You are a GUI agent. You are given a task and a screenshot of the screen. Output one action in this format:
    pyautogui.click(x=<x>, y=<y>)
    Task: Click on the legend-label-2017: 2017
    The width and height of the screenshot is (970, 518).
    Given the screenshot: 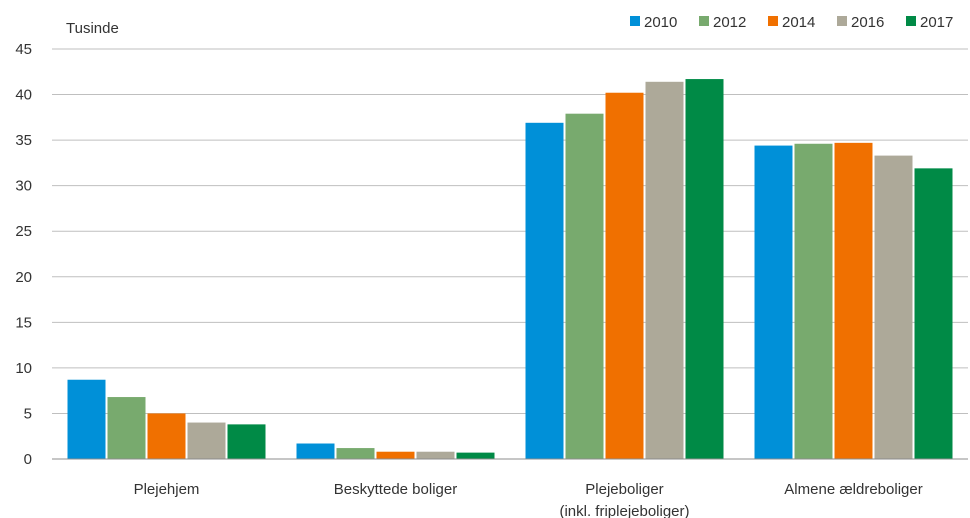 What is the action you would take?
    pyautogui.click(x=936, y=22)
    